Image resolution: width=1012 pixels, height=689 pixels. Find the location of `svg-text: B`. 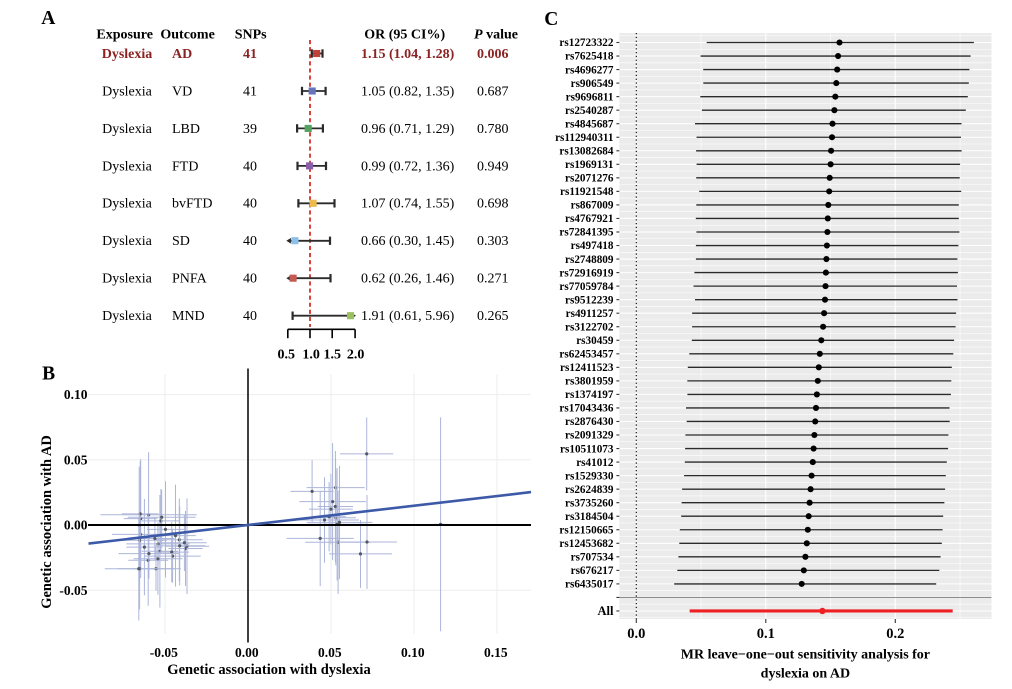

svg-text: B is located at coordinates (48, 374).